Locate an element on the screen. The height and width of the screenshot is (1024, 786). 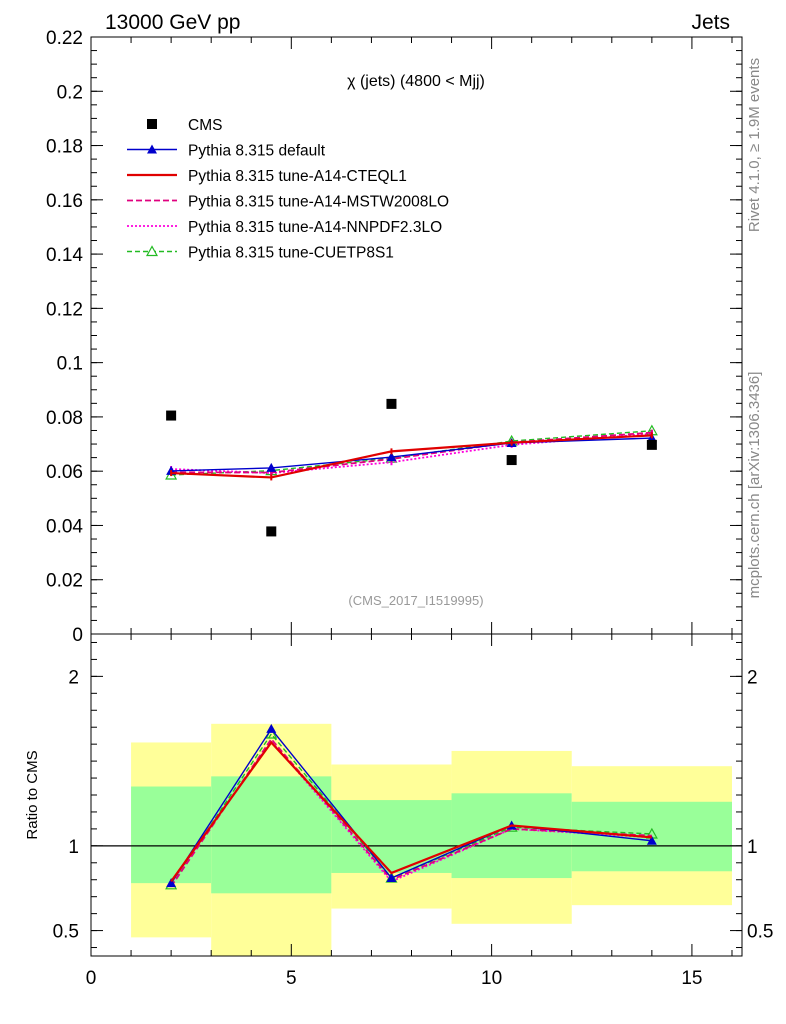
ratio-y-tick-label: 2 is located at coordinates (73, 677).